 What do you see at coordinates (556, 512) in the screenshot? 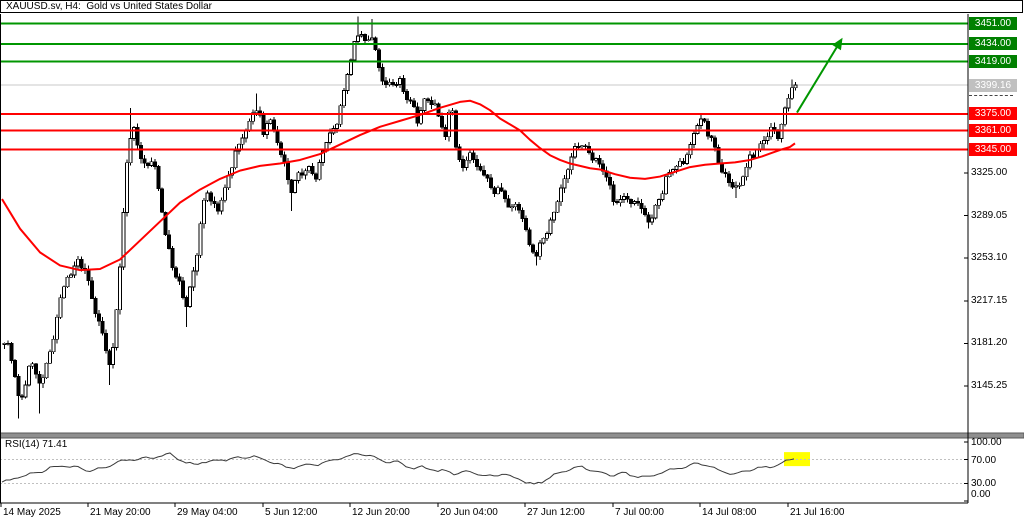
I see `time-axis-tick: 27 Jun 12:00` at bounding box center [556, 512].